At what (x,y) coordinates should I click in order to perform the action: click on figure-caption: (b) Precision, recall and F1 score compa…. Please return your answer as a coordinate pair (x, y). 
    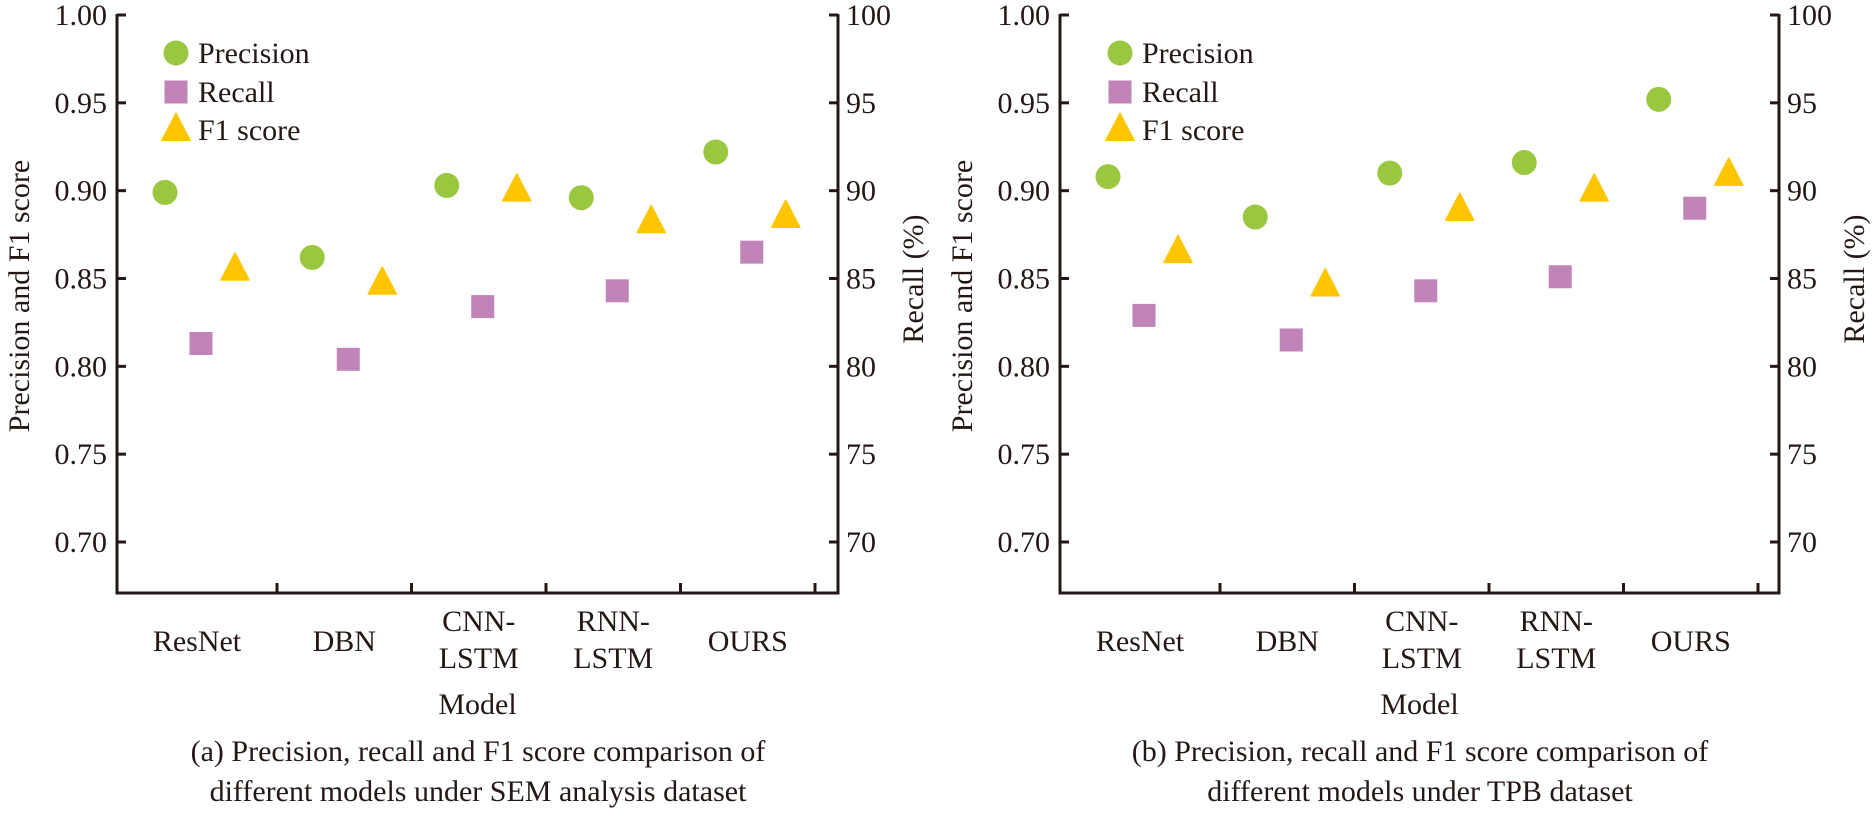
    Looking at the image, I should click on (1420, 751).